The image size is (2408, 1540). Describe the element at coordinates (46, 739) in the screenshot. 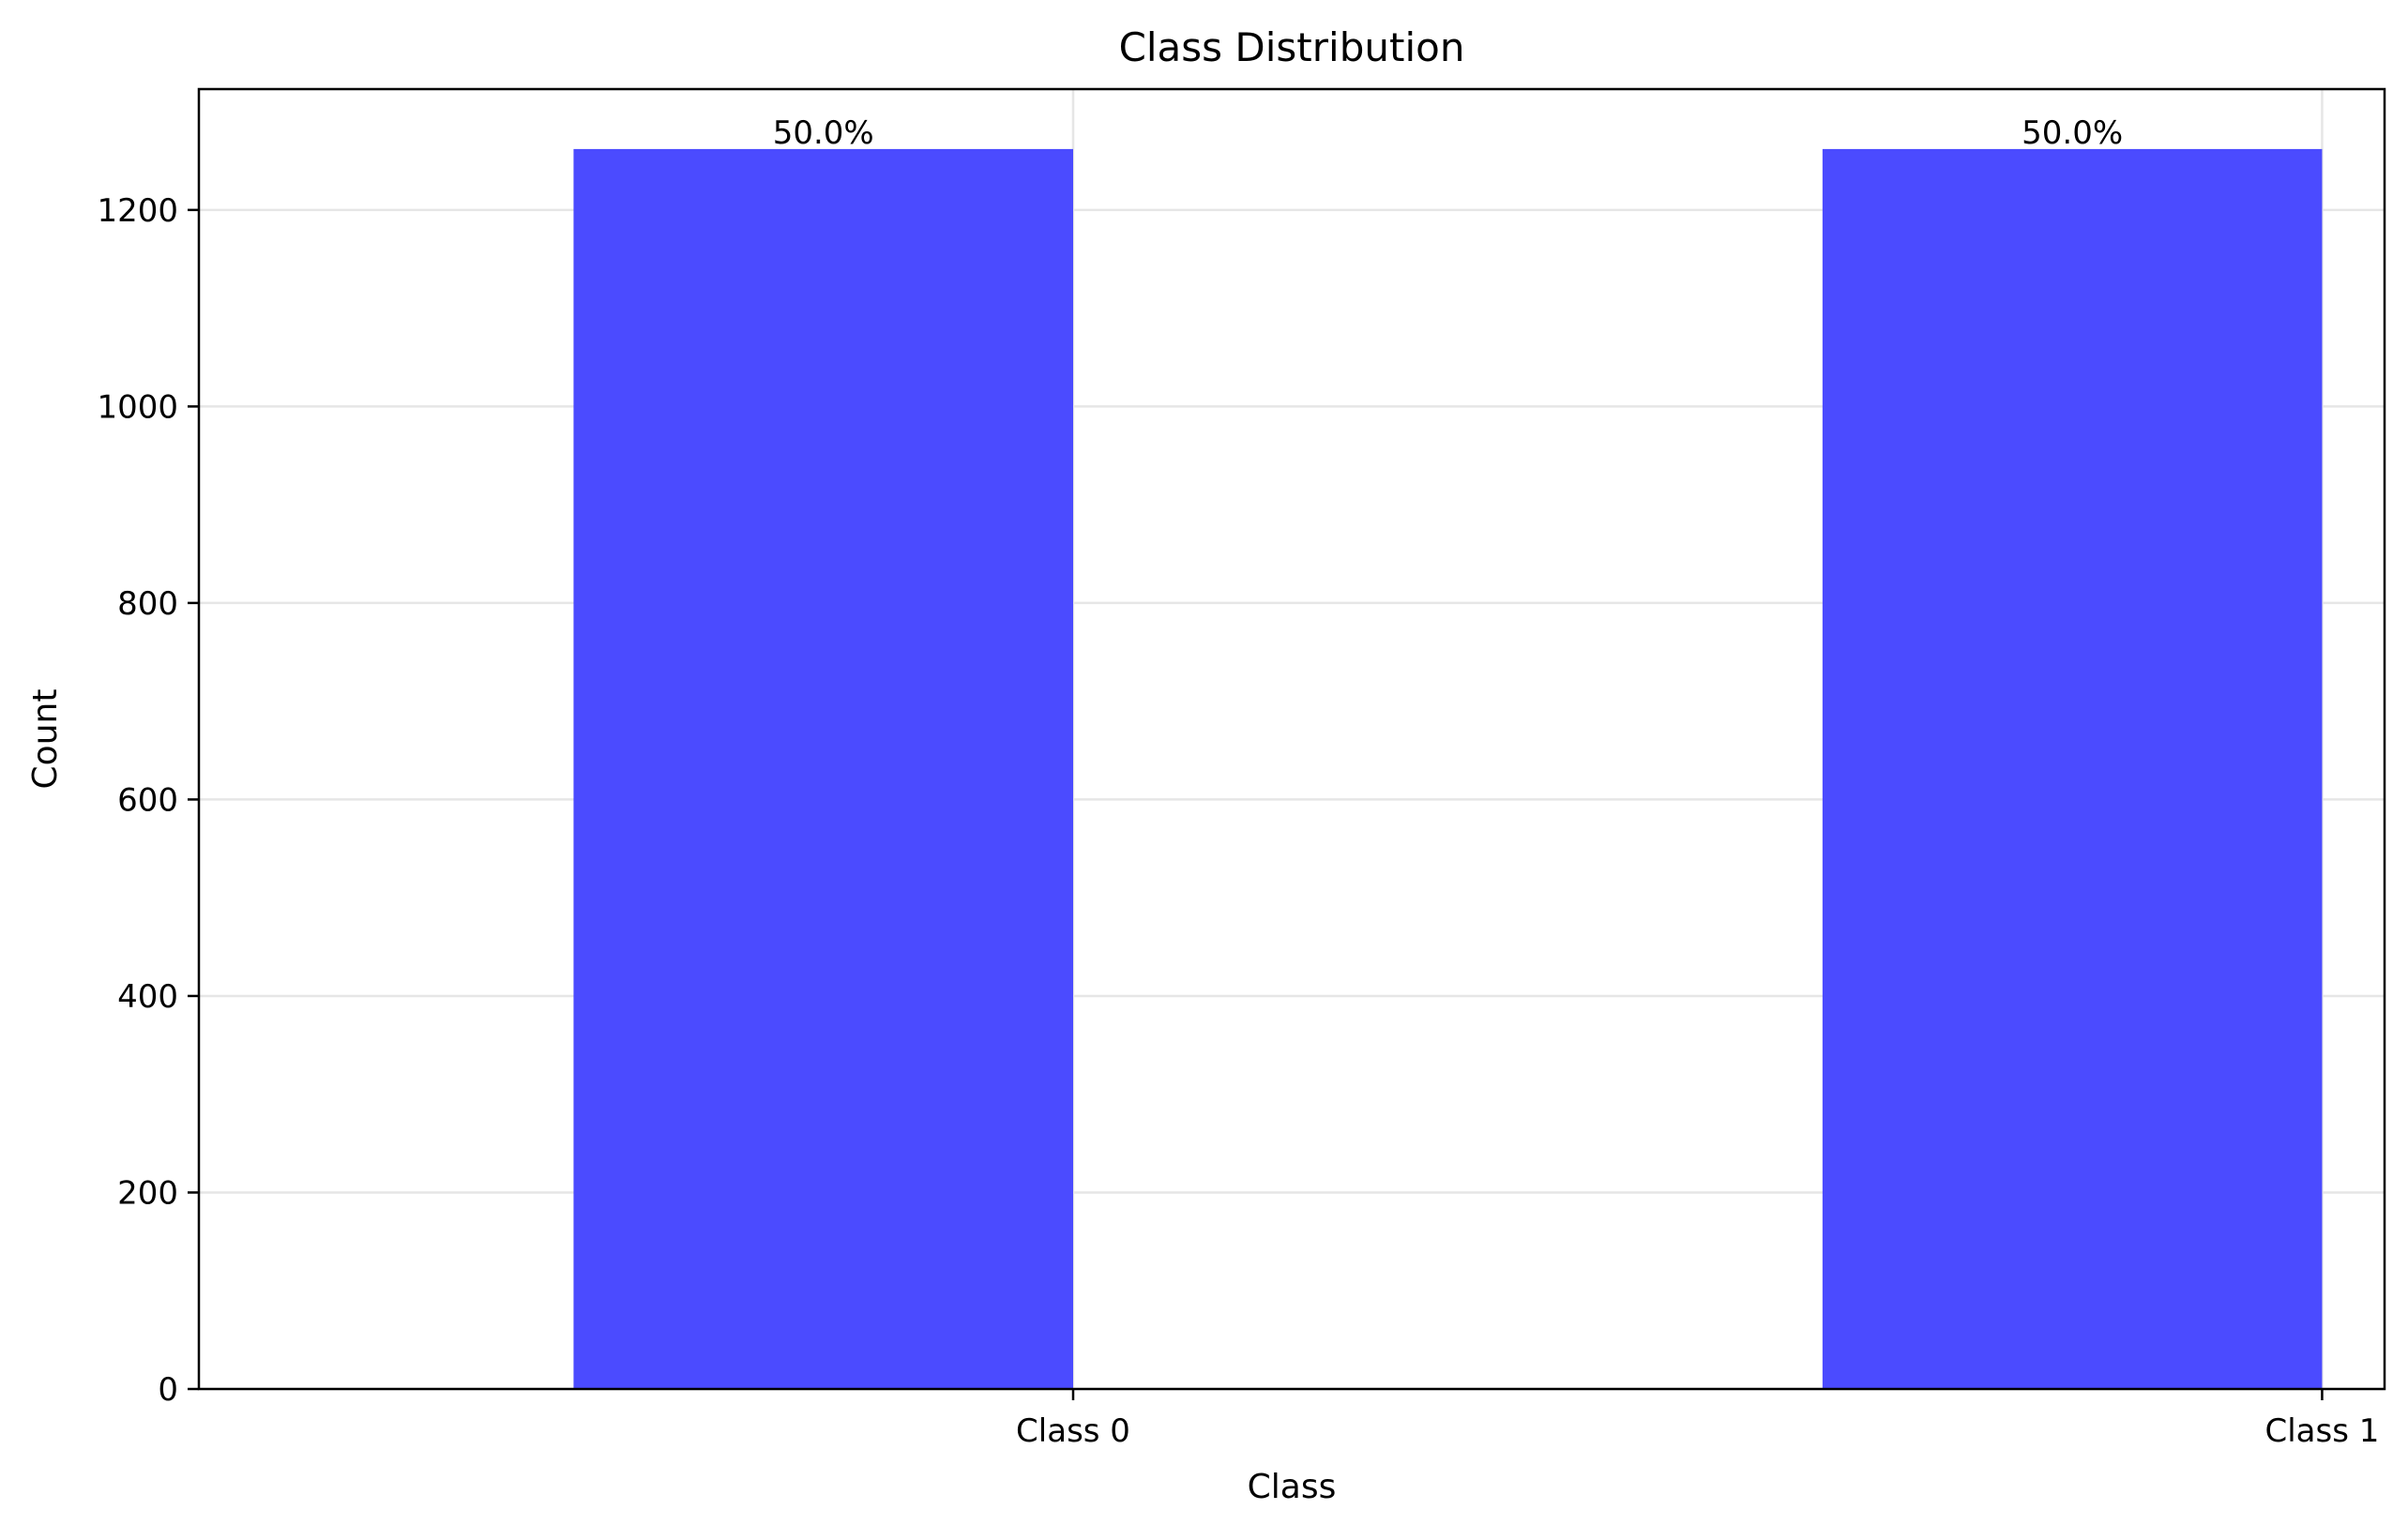

I see `y-axis-title: Count` at that location.